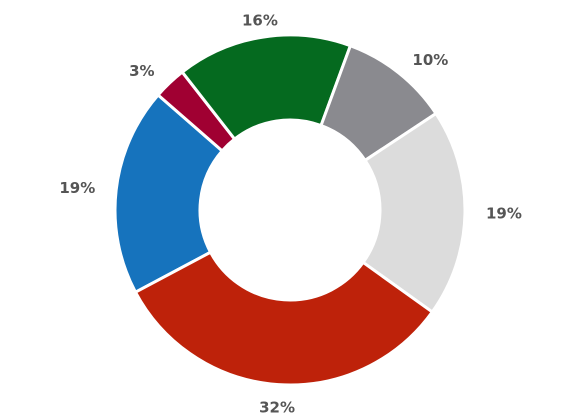  I want to click on slice-label-4: 19%, so click(504, 214).